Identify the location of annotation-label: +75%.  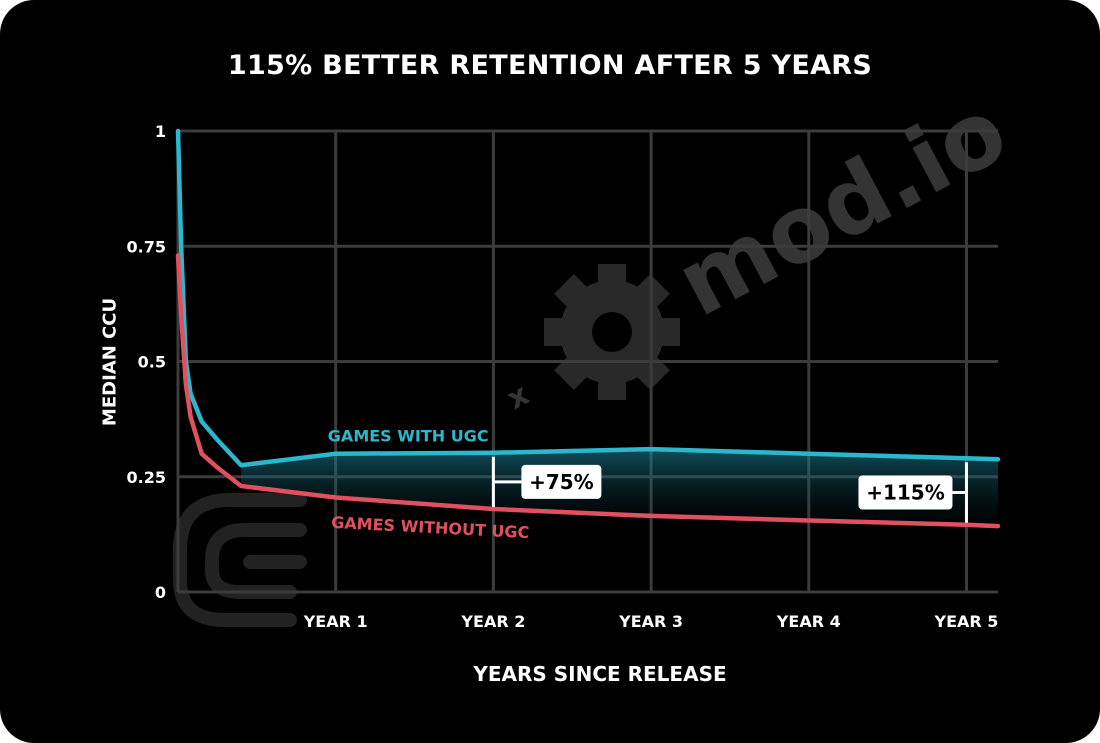
(561, 482).